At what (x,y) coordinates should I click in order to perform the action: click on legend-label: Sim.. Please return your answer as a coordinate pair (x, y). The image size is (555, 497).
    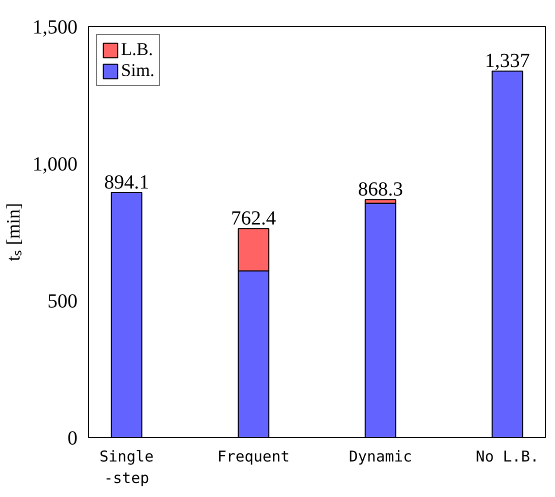
    Looking at the image, I should click on (138, 70).